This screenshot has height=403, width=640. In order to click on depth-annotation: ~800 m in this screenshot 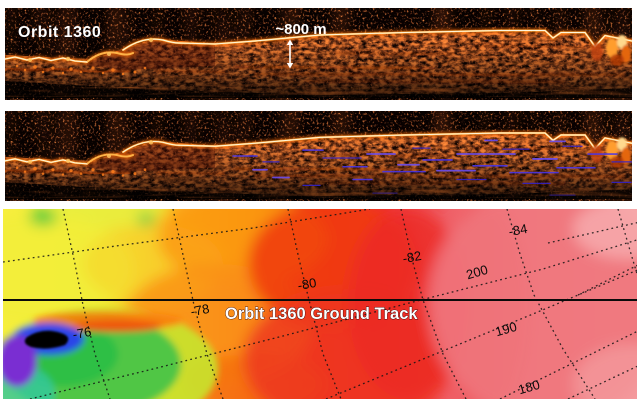, I will do `click(300, 29)`.